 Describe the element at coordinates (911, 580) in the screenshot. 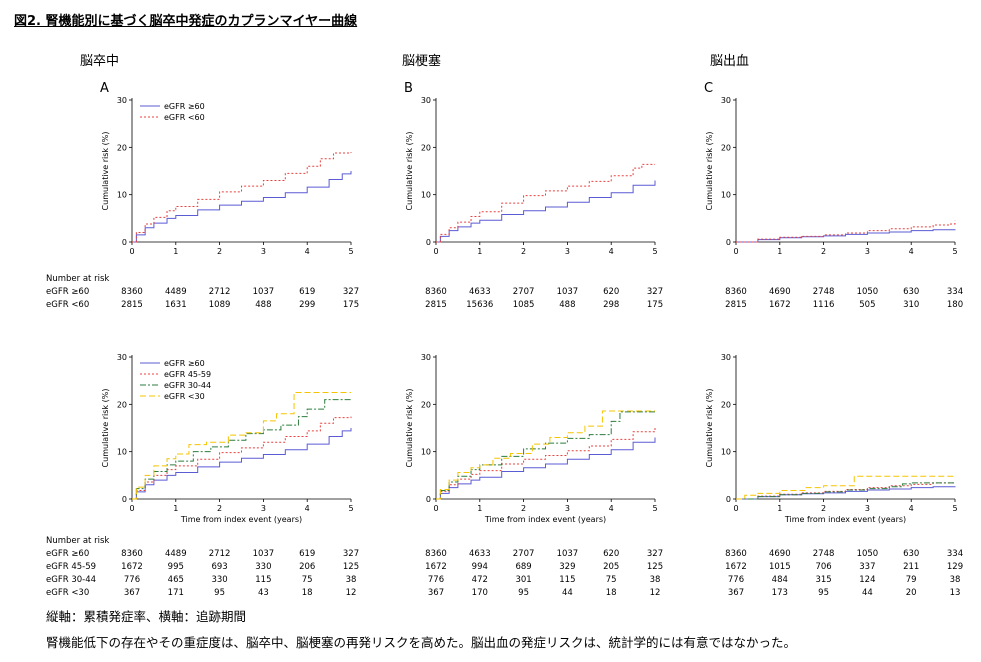

I see `risk-value: 79` at that location.